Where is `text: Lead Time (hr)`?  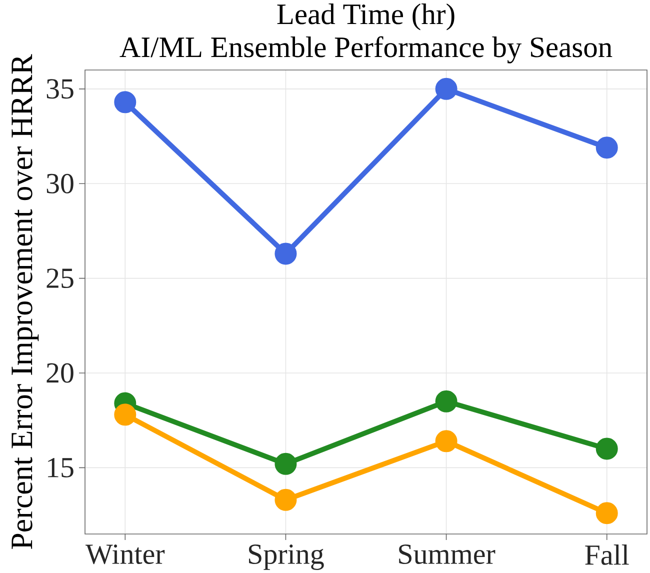 text: Lead Time (hr) is located at coordinates (365, 17).